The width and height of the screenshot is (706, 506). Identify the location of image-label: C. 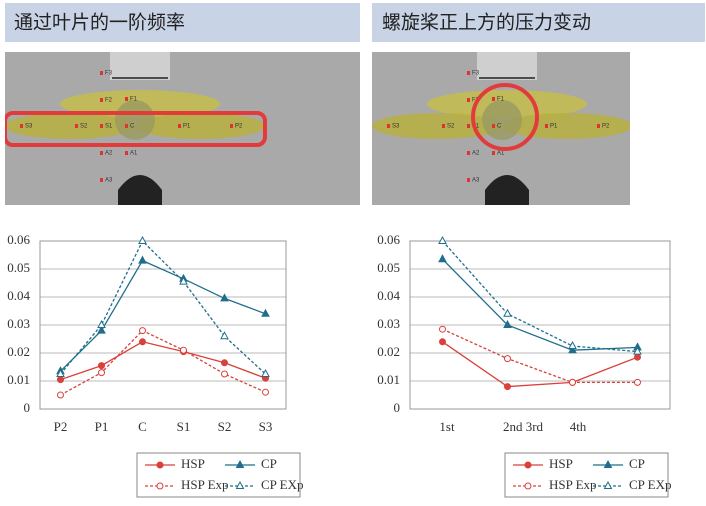
(499, 127).